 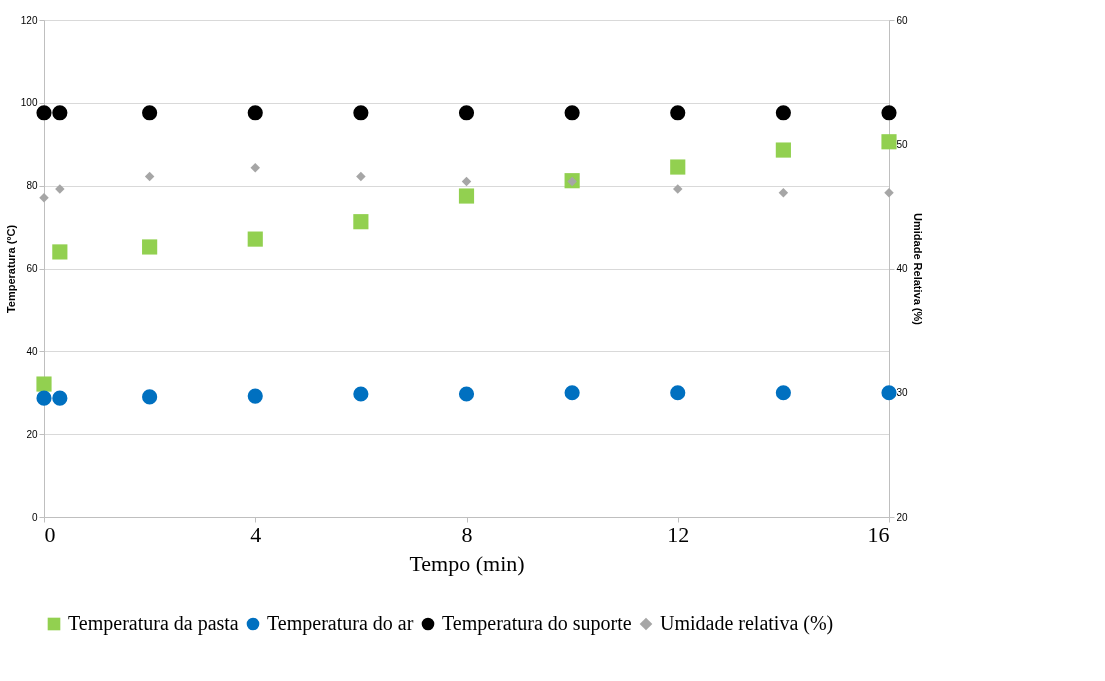 I want to click on y-tick-label: 100, so click(x=29, y=103).